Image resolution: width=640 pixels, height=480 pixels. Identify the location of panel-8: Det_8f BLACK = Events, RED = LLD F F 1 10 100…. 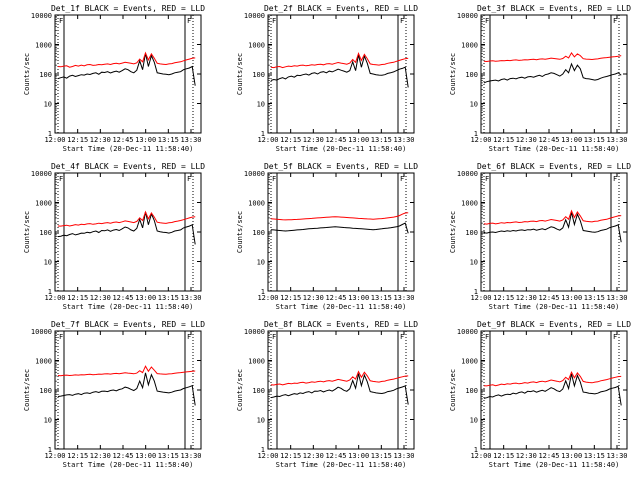
(327, 394).